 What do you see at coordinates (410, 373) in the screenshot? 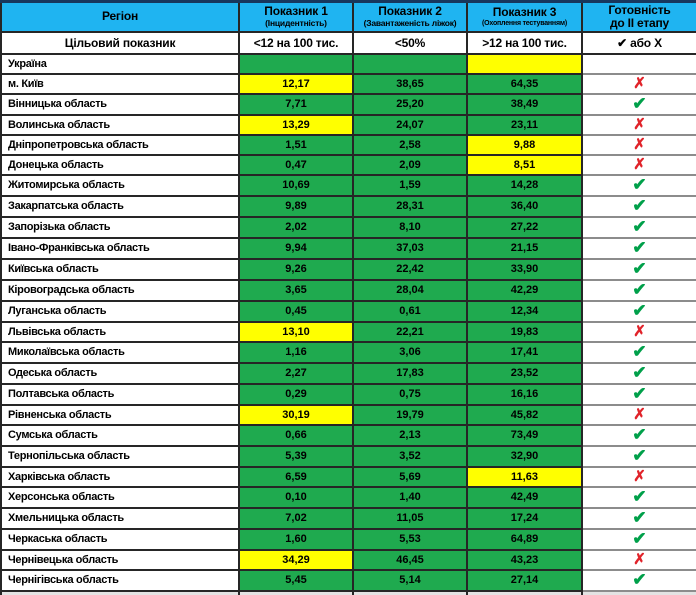
I see `indicator-2-value: 17,83` at bounding box center [410, 373].